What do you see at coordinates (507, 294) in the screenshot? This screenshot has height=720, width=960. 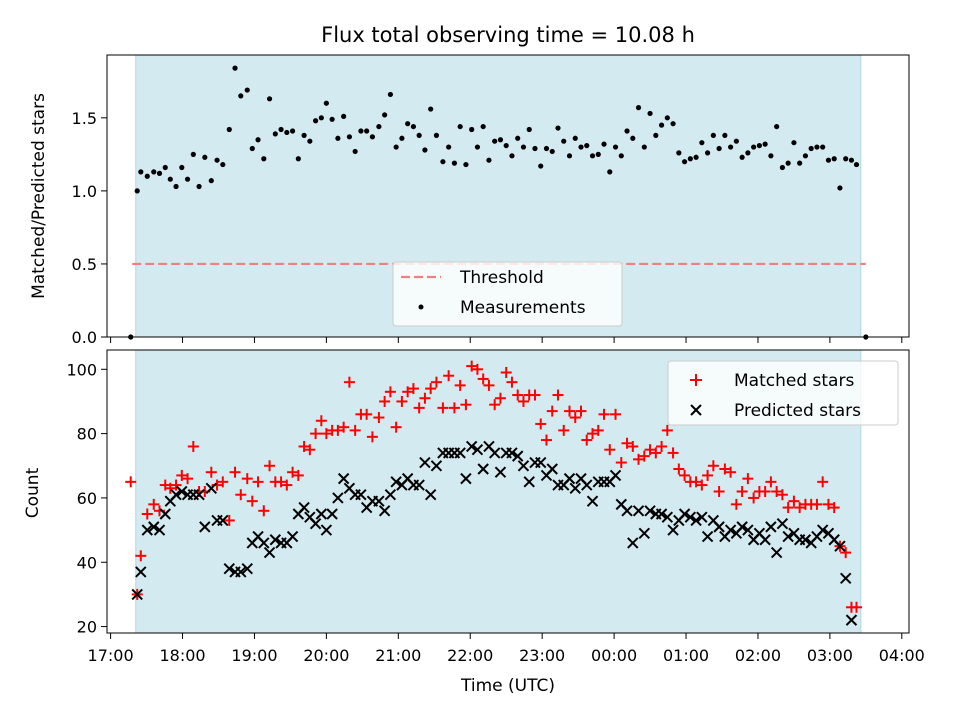 I see `top-legend: Threshold Measurements` at bounding box center [507, 294].